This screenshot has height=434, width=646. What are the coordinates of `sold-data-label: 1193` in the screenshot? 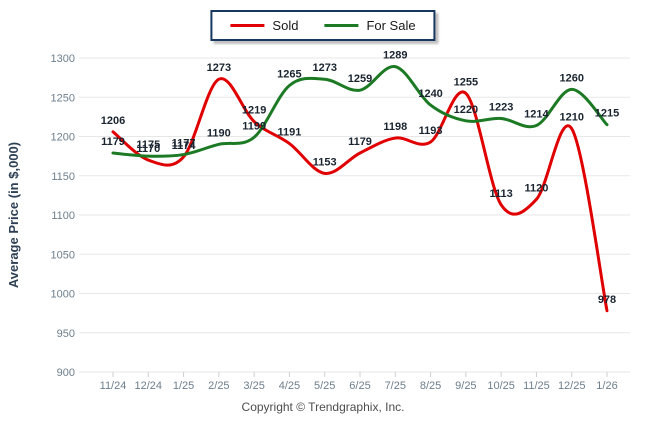 It's located at (431, 131).